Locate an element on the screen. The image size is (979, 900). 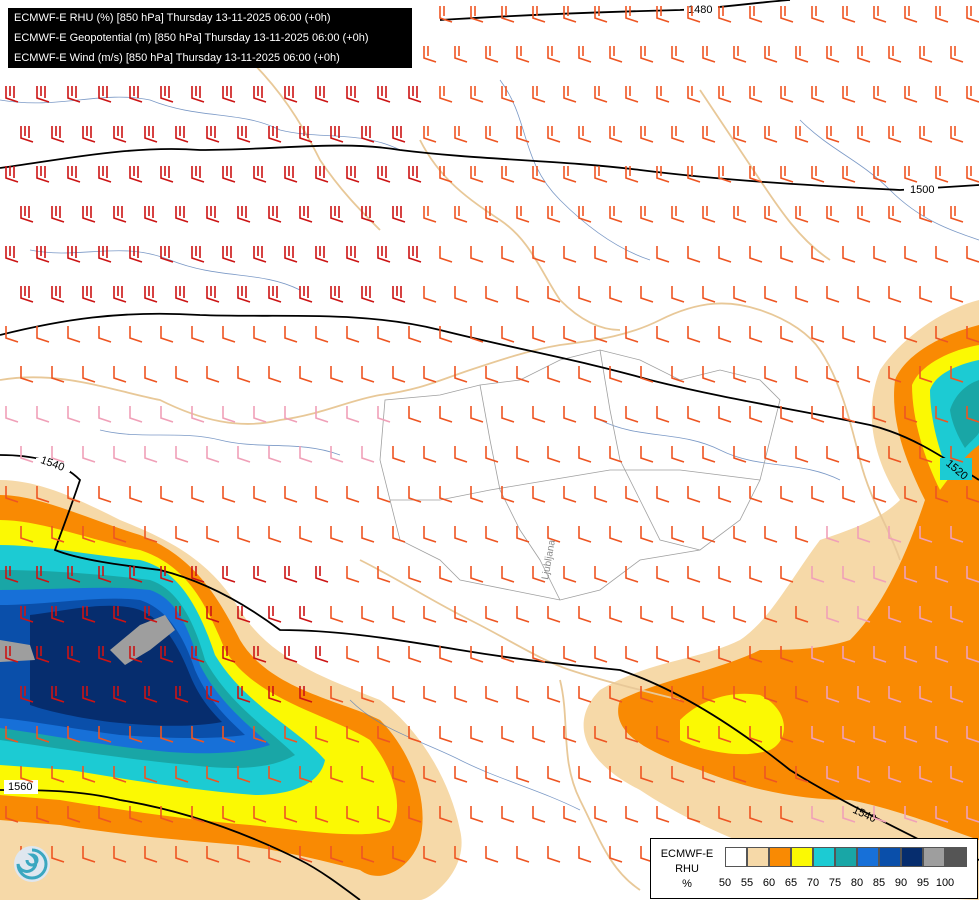
legend-tick-label: 90 is located at coordinates (901, 883).